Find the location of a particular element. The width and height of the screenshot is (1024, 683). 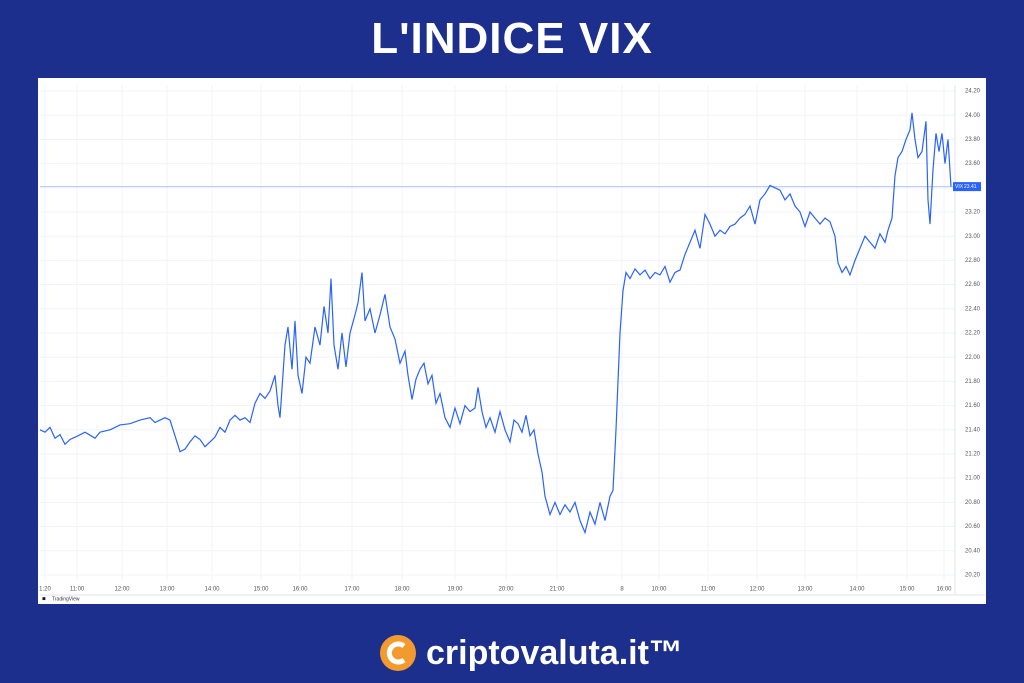

brand-logo is located at coordinates (398, 653).